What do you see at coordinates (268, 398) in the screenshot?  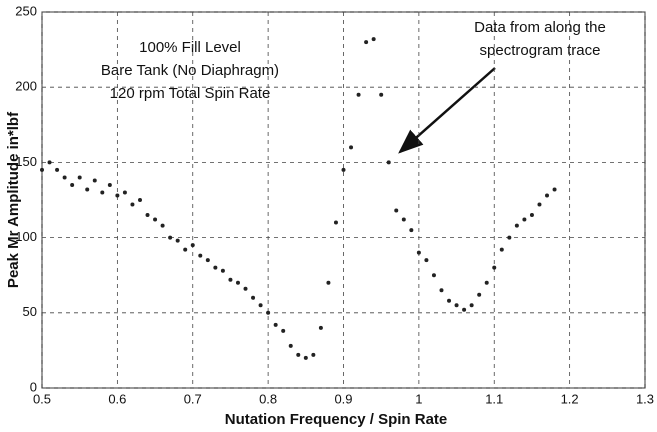 I see `x-tick-label: 0.8` at bounding box center [268, 398].